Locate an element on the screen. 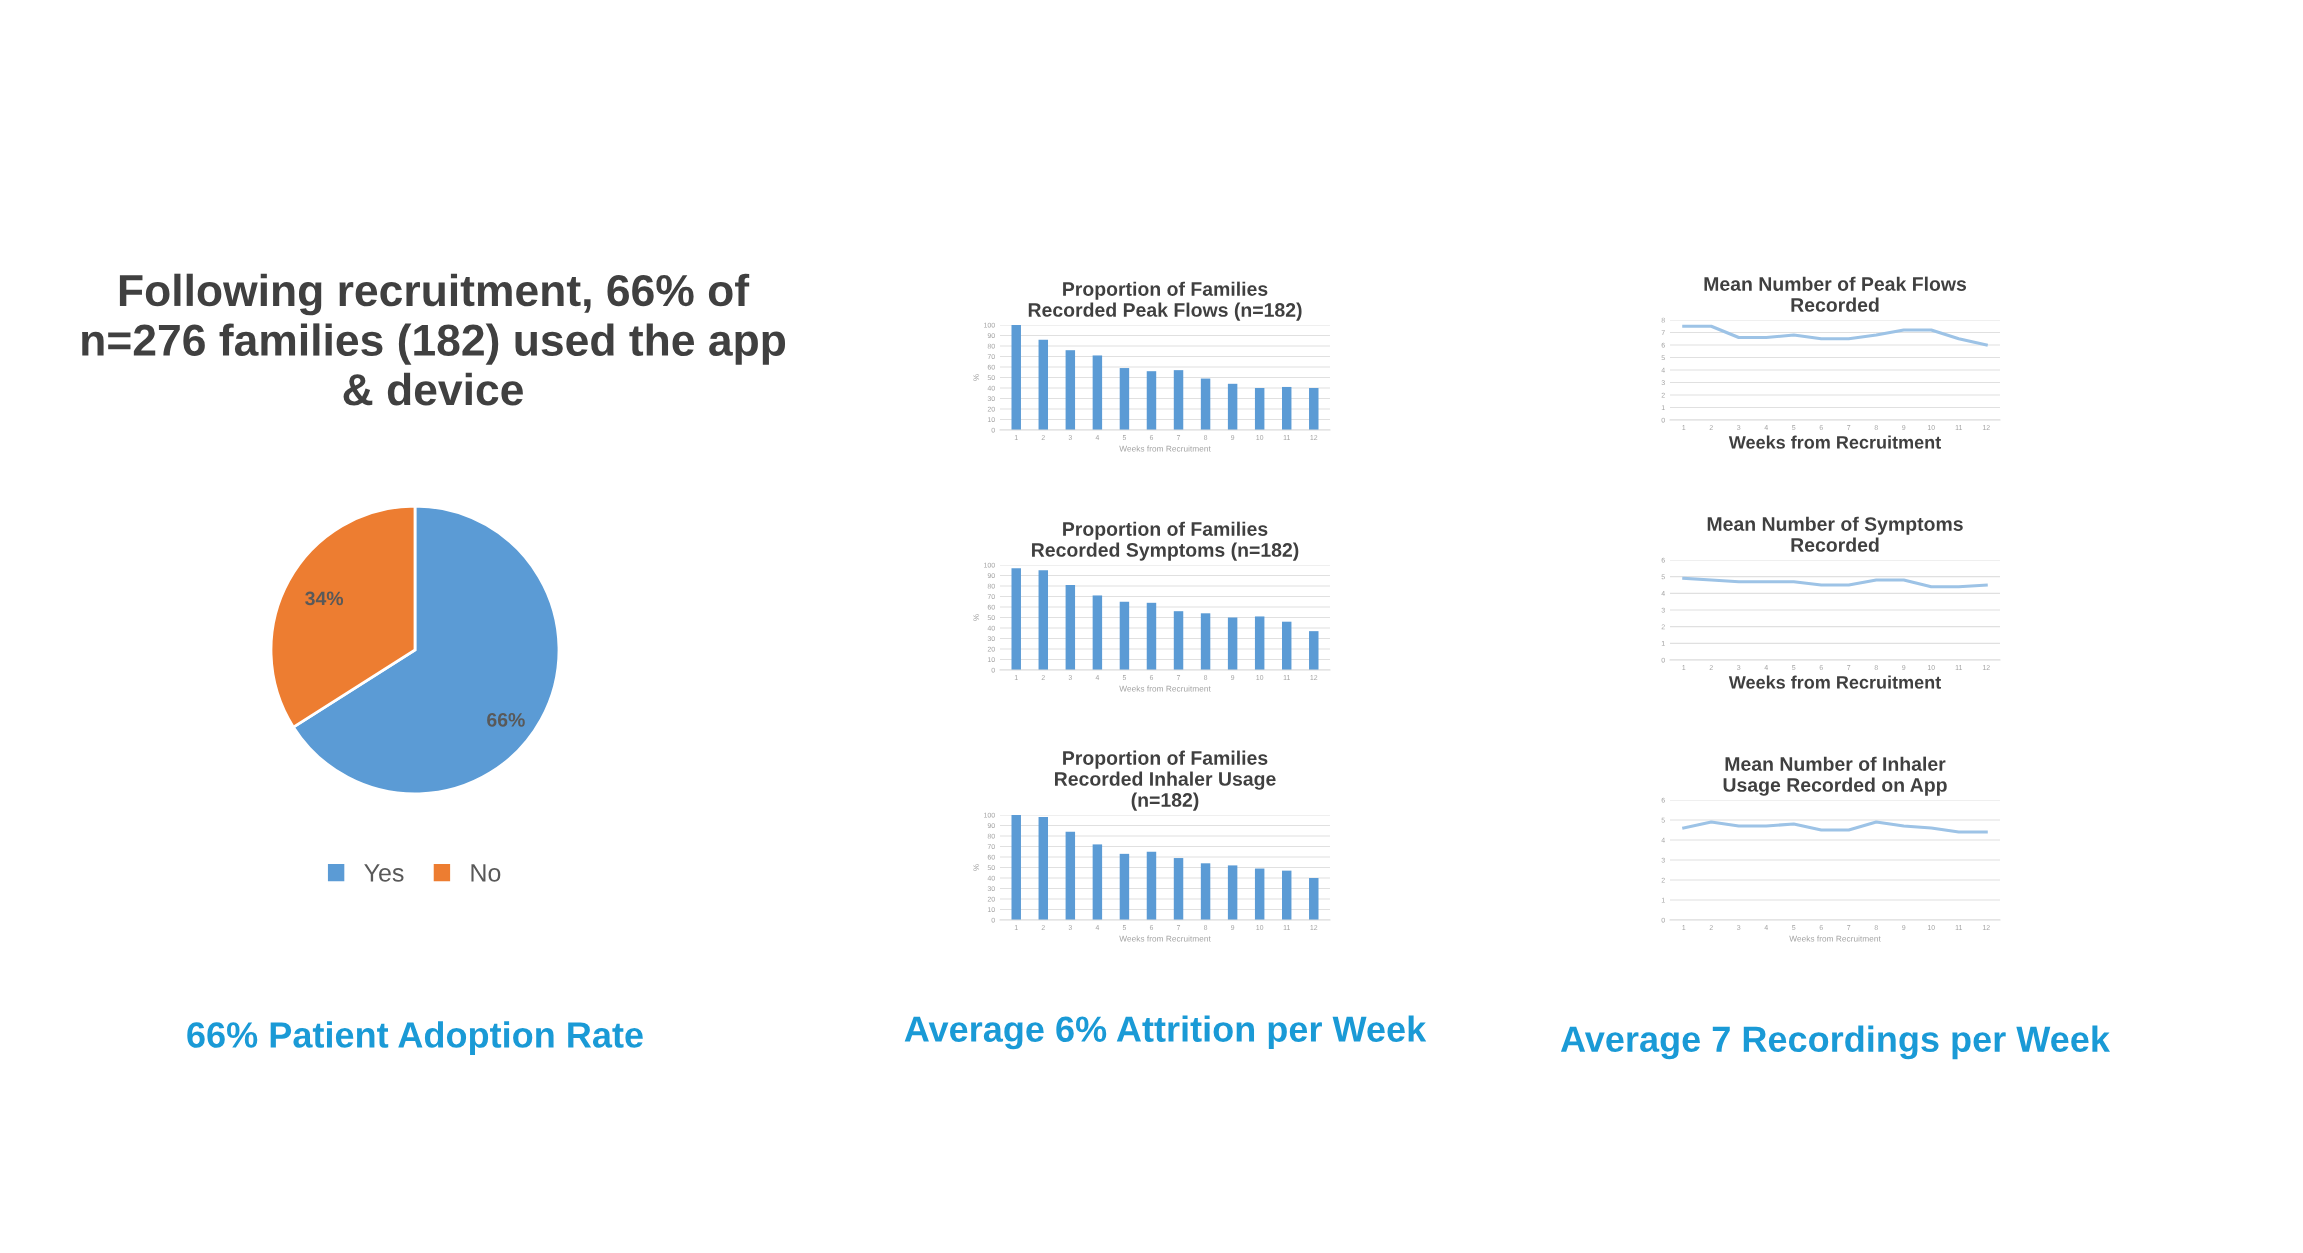  chart-title: Mean Number of Peak Flows Recorded is located at coordinates (1835, 294).